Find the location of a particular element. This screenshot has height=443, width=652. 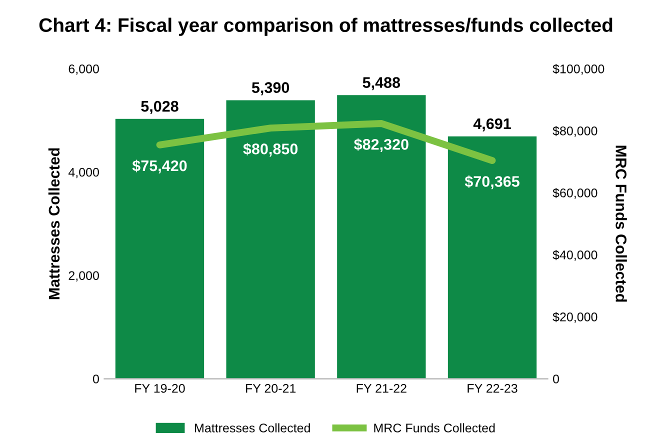

data-label: 5,488 is located at coordinates (381, 83).